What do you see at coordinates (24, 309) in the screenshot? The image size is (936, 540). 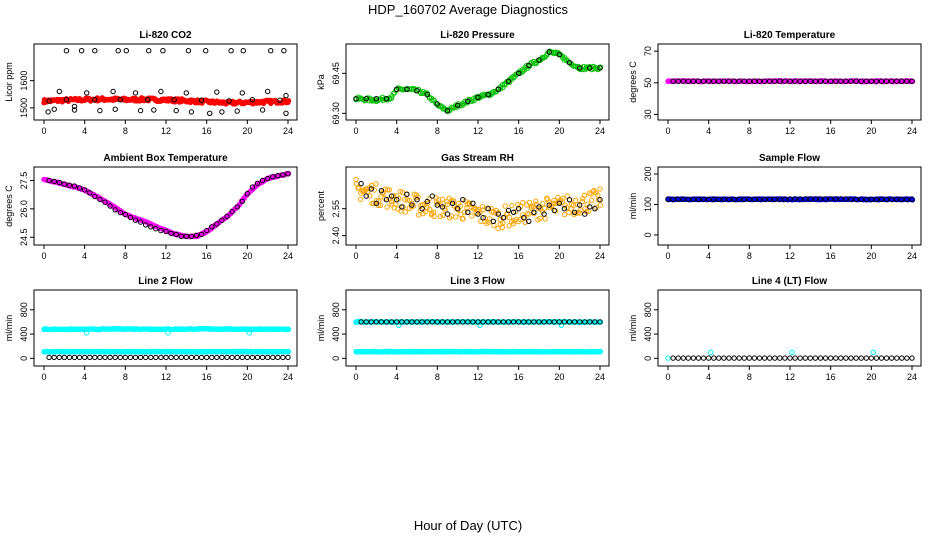 I see `y-tick-label: 800` at bounding box center [24, 309].